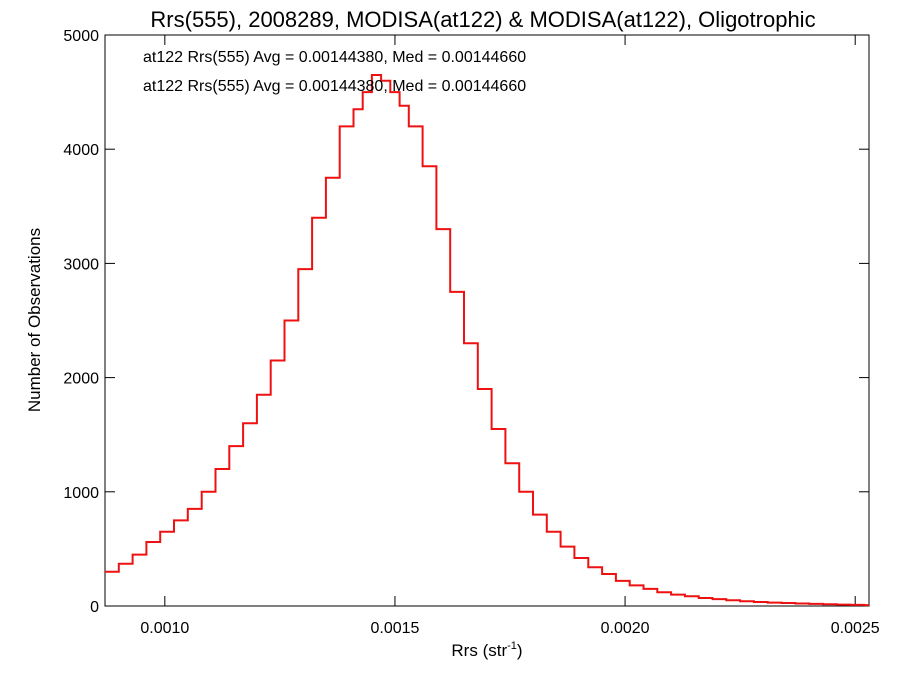 This screenshot has width=900, height=675. Describe the element at coordinates (81, 379) in the screenshot. I see `y-tick-label: 2000` at that location.